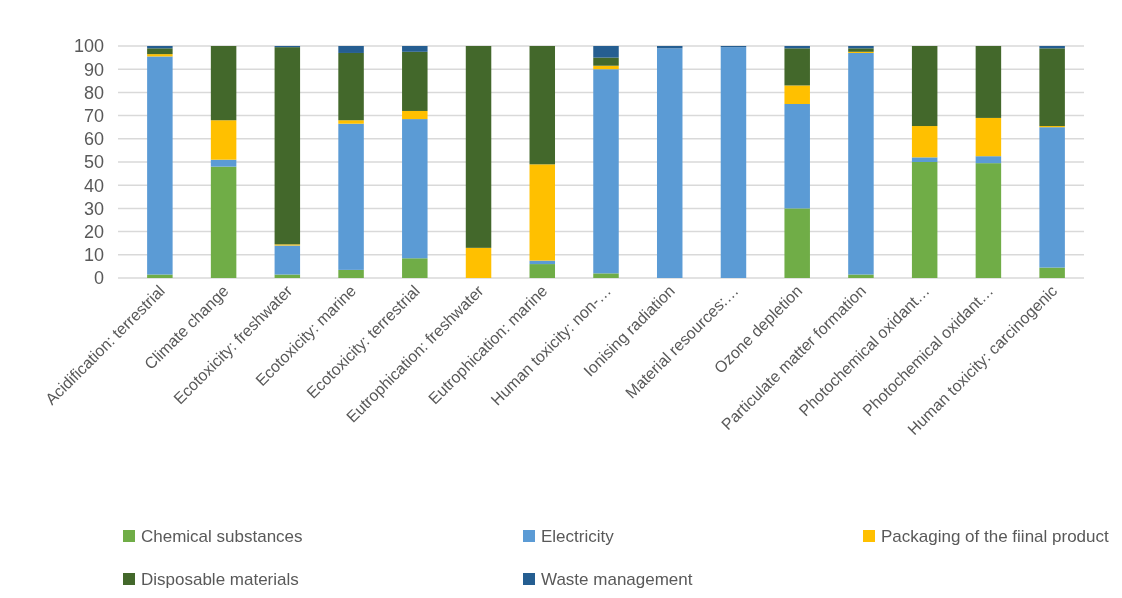 The width and height of the screenshot is (1122, 598). Describe the element at coordinates (220, 579) in the screenshot. I see `legend-label: Disposable materials` at that location.